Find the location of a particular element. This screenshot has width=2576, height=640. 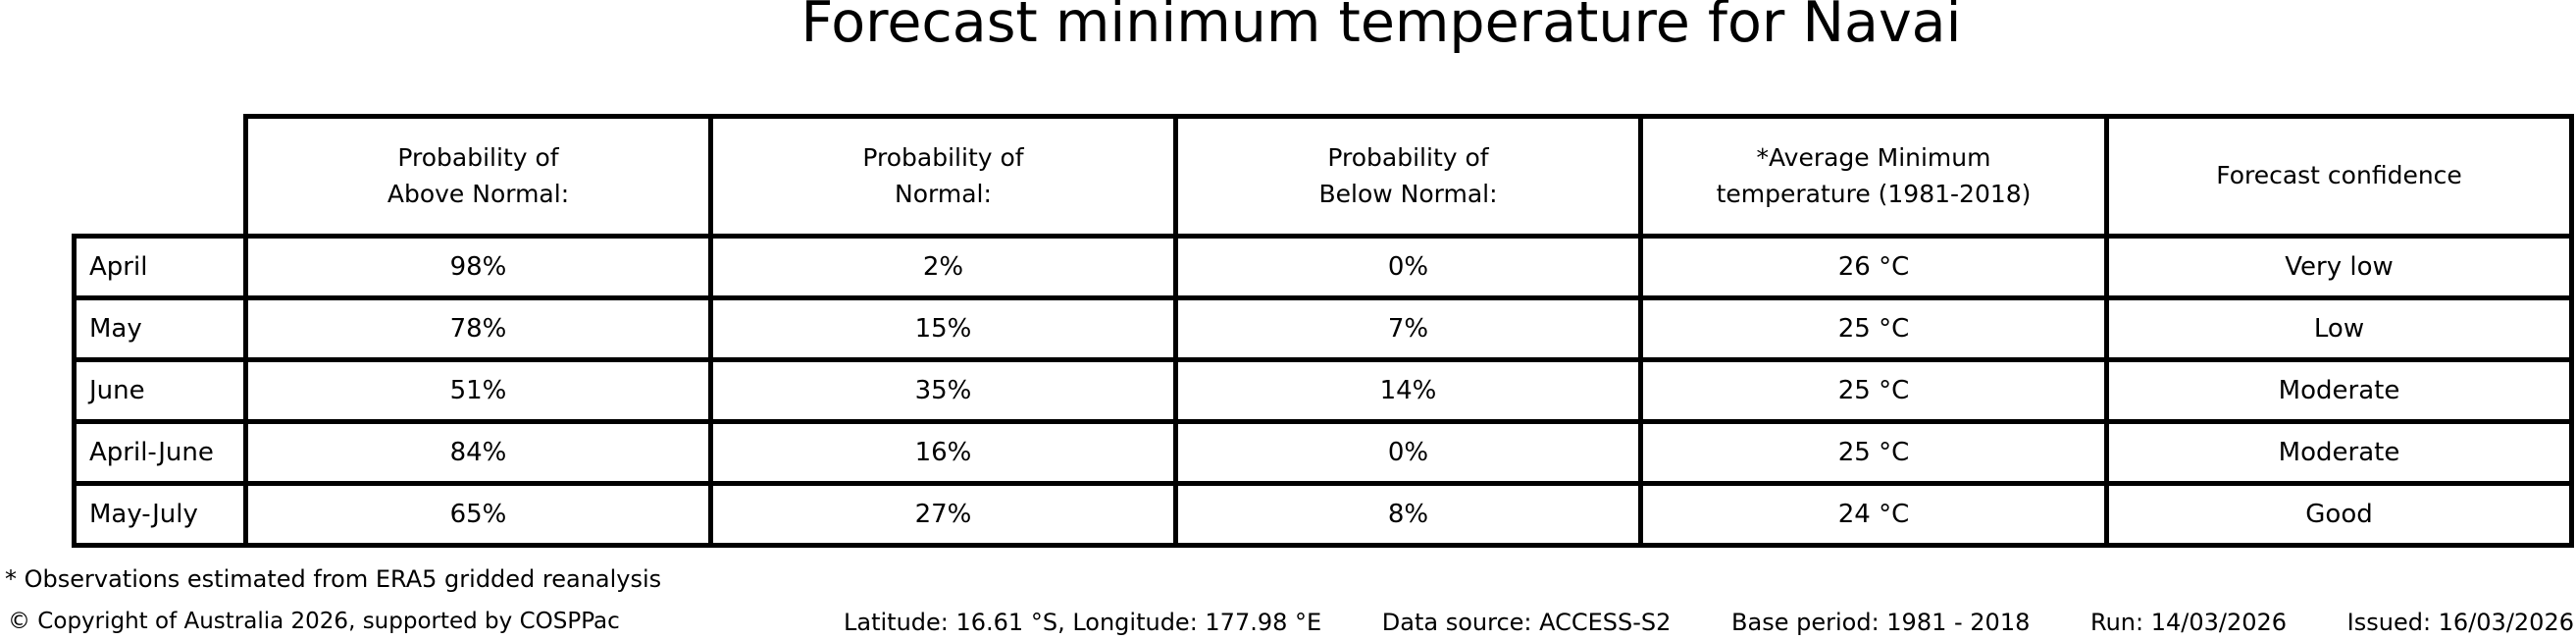

col-header-normal: Probability of Normal: is located at coordinates (943, 177).